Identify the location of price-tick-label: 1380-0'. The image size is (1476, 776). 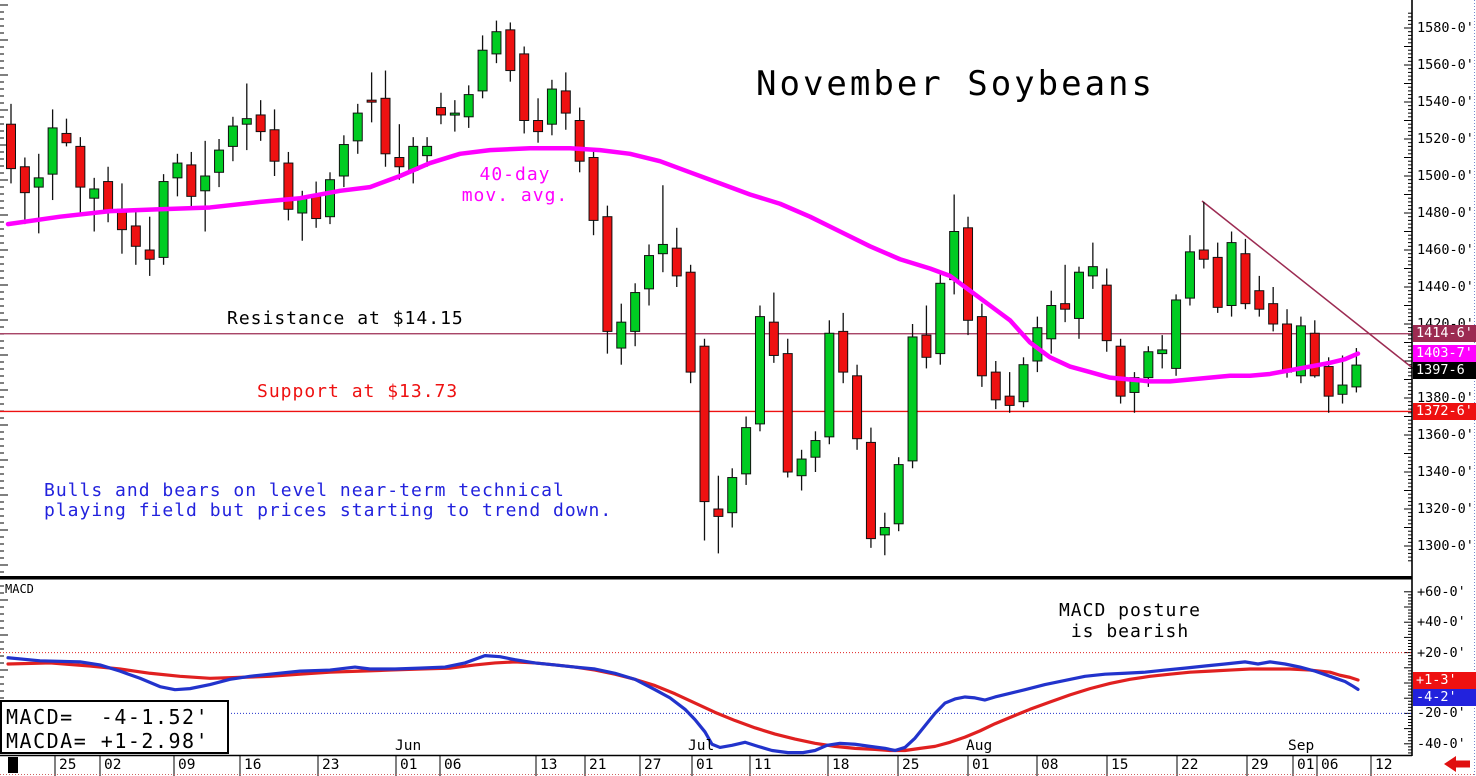
(1445, 398).